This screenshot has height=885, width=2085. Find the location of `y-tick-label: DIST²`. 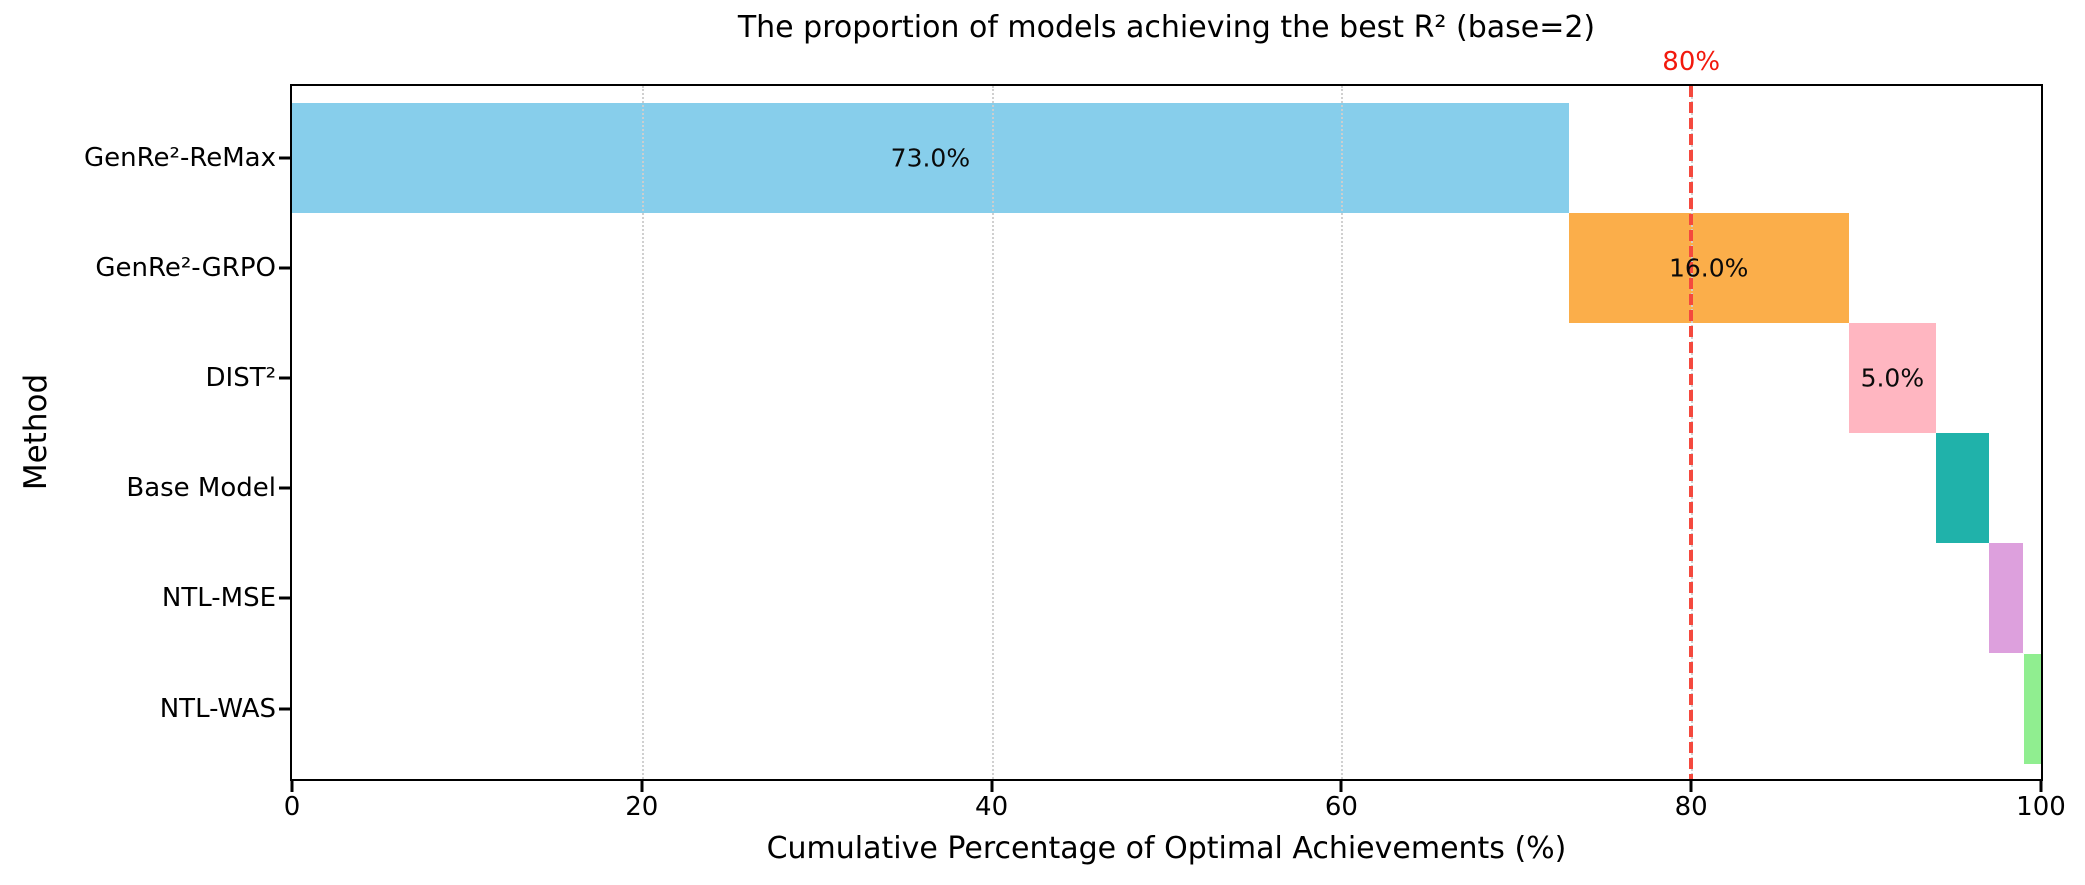

y-tick-label: DIST² is located at coordinates (241, 378).